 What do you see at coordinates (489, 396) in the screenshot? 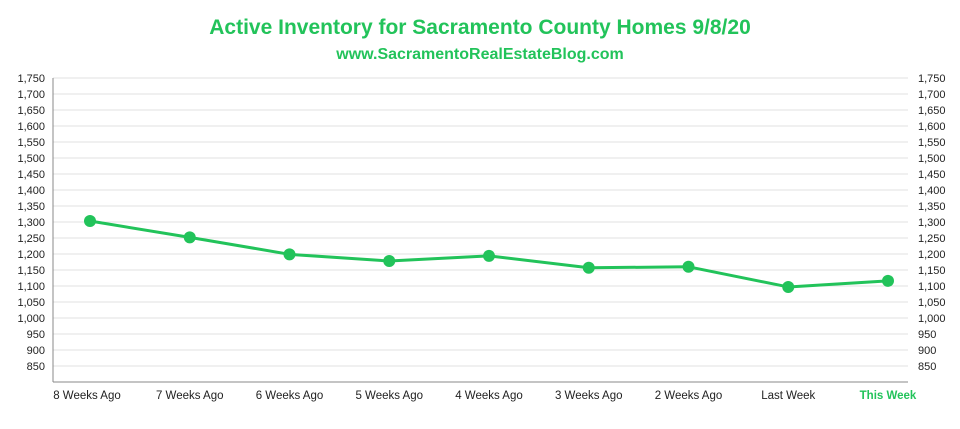
I see `x-tick-label: 4 Weeks Ago` at bounding box center [489, 396].